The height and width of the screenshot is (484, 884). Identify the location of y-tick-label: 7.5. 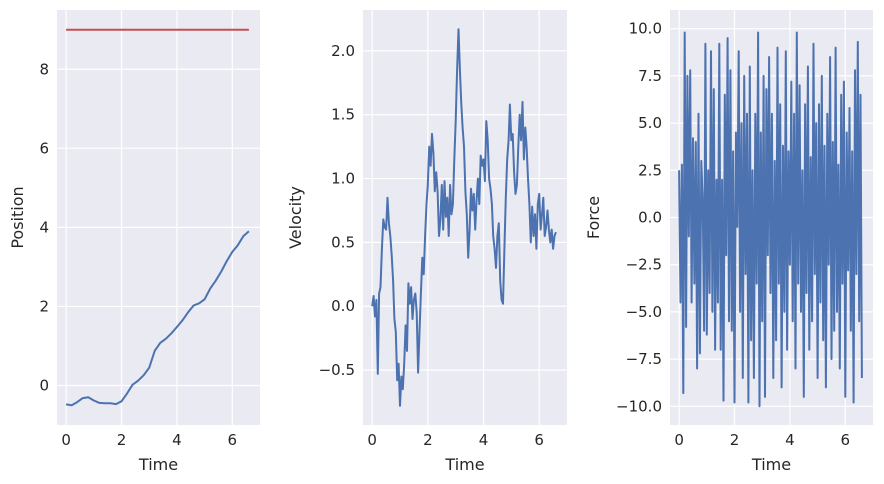
(650, 76).